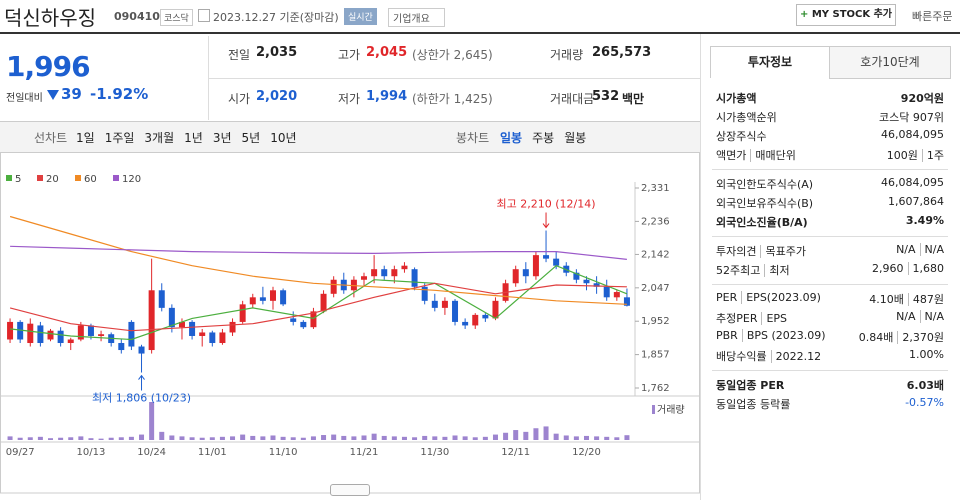 The image size is (960, 500). I want to click on info-label: PBR BPS (2023.09), so click(771, 335).